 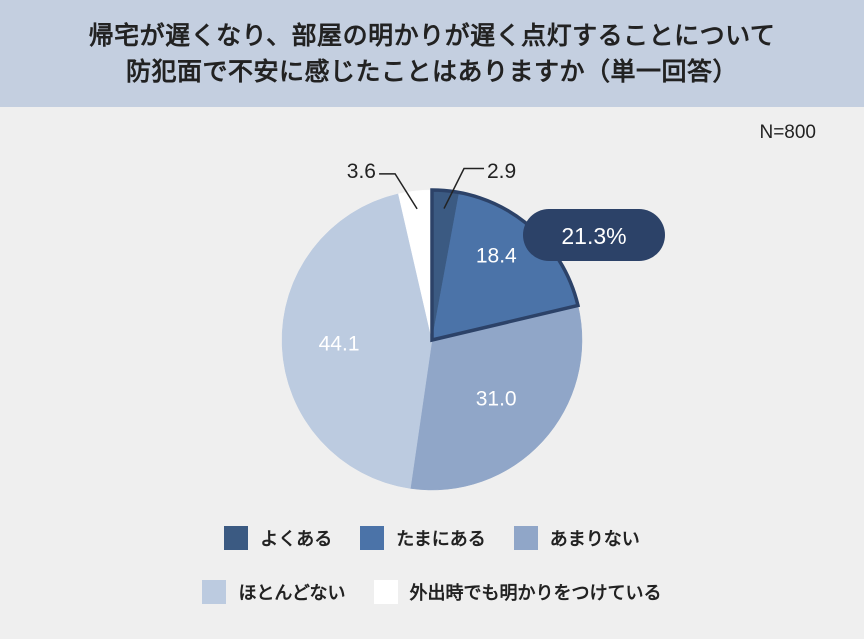 I want to click on legend-item-tamani-aru: たまにある, so click(x=423, y=538).